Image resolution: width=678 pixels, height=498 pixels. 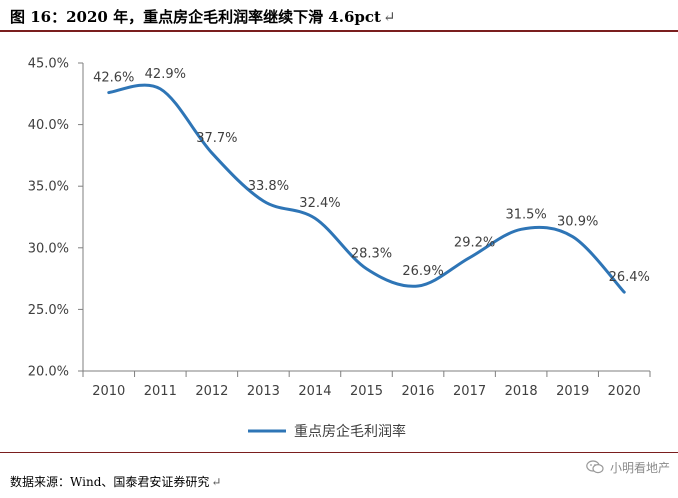 I want to click on x-tick-label: 2017, so click(x=469, y=391).